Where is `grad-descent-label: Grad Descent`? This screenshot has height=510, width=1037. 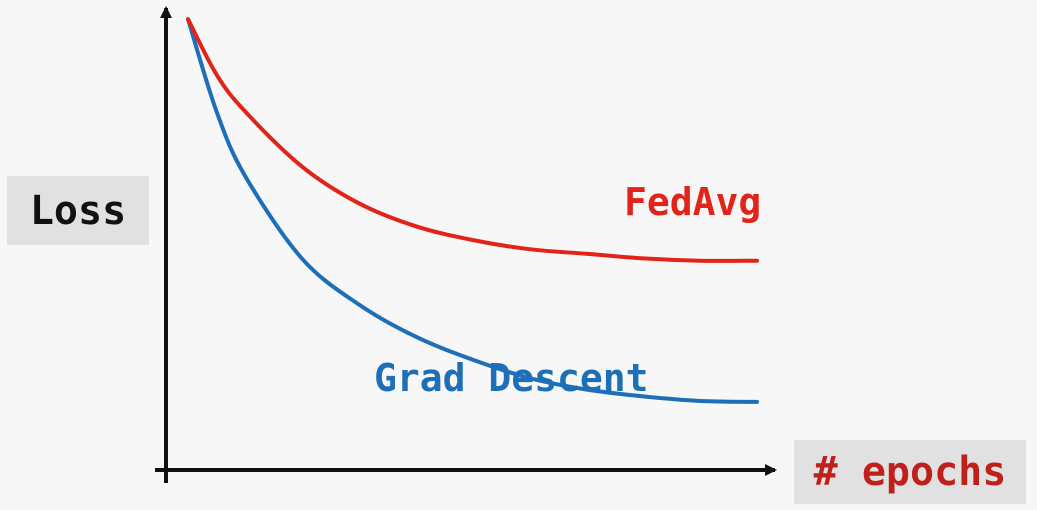
grad-descent-label: Grad Descent is located at coordinates (511, 378).